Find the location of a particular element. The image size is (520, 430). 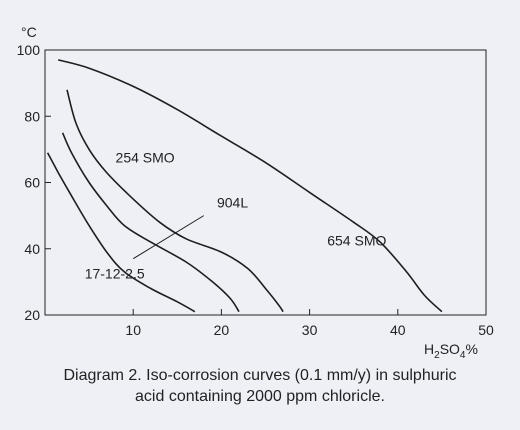

series-line-904l is located at coordinates (150, 222).